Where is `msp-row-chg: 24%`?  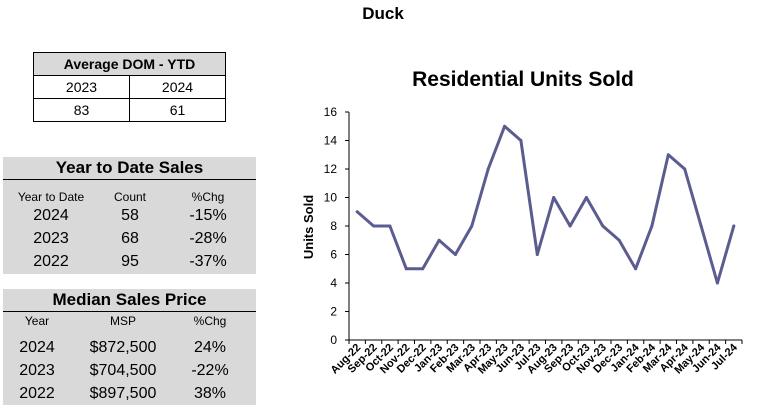
msp-row-chg: 24% is located at coordinates (210, 347).